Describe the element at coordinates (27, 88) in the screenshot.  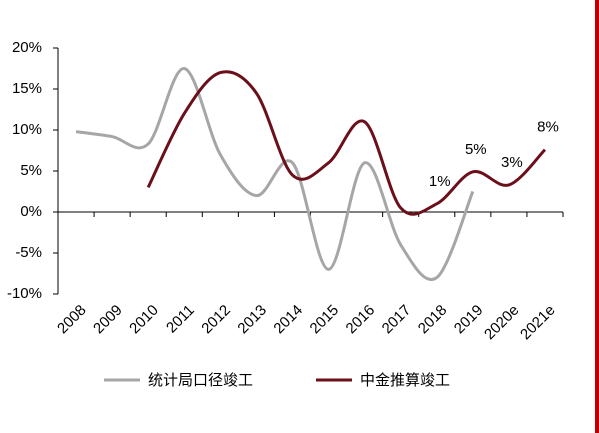
I see `y-tick-label: 15%` at that location.